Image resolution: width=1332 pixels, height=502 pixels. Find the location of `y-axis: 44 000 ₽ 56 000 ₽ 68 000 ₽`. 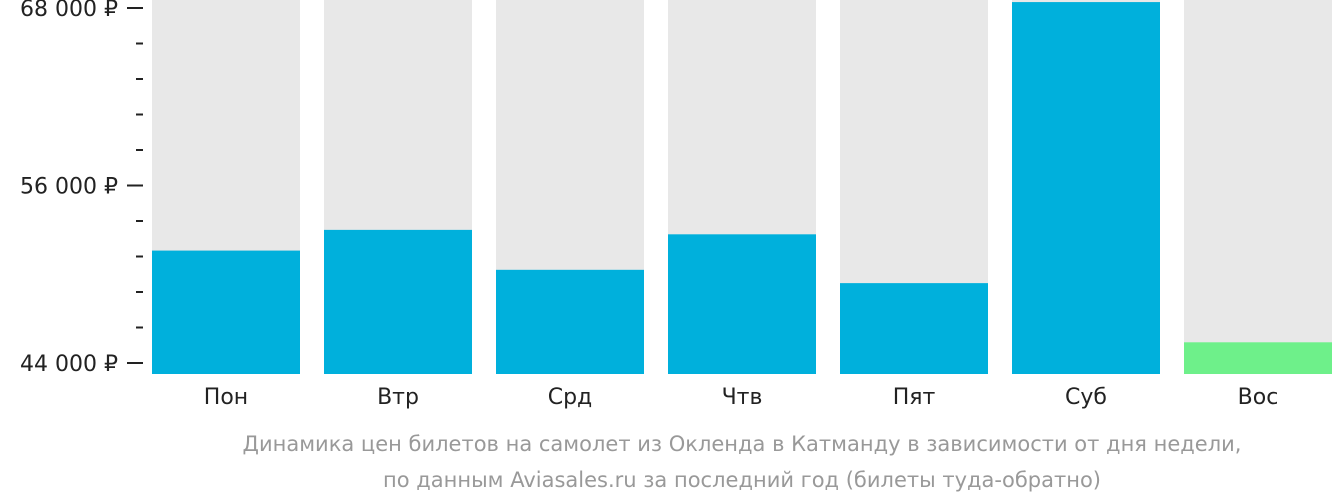

y-axis: 44 000 ₽ 56 000 ₽ 68 000 ₽ is located at coordinates (81, 188).